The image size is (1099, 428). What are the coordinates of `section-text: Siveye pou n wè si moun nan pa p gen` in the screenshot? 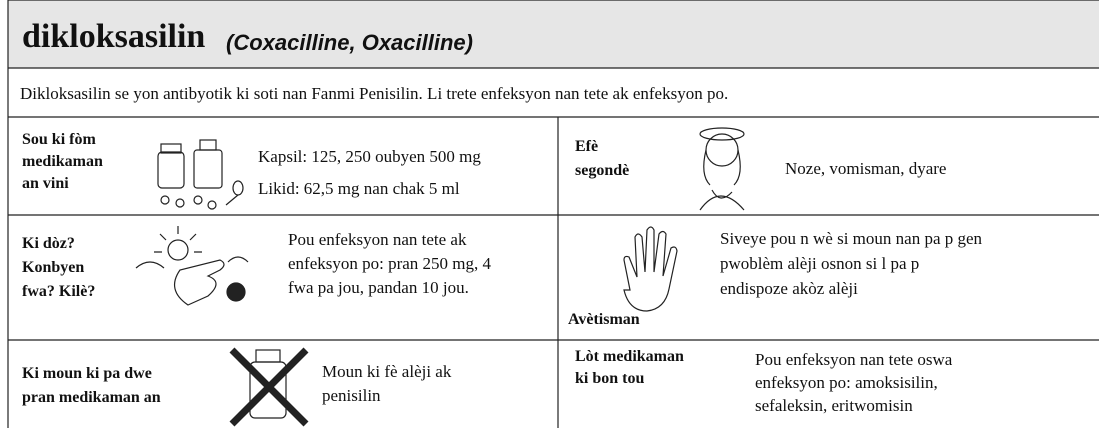 It's located at (851, 238).